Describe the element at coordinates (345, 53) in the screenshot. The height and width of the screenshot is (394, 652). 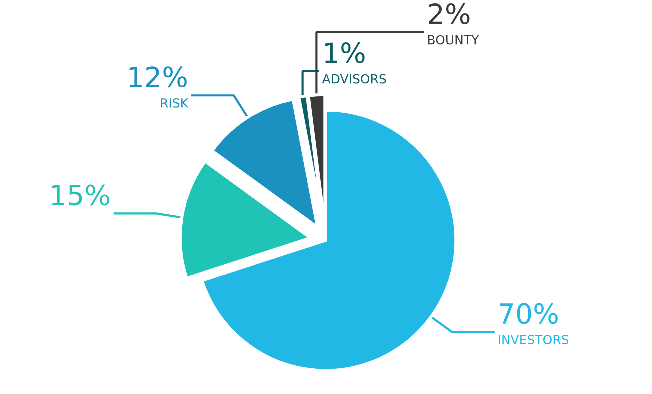
I see `data-label: 1%` at that location.